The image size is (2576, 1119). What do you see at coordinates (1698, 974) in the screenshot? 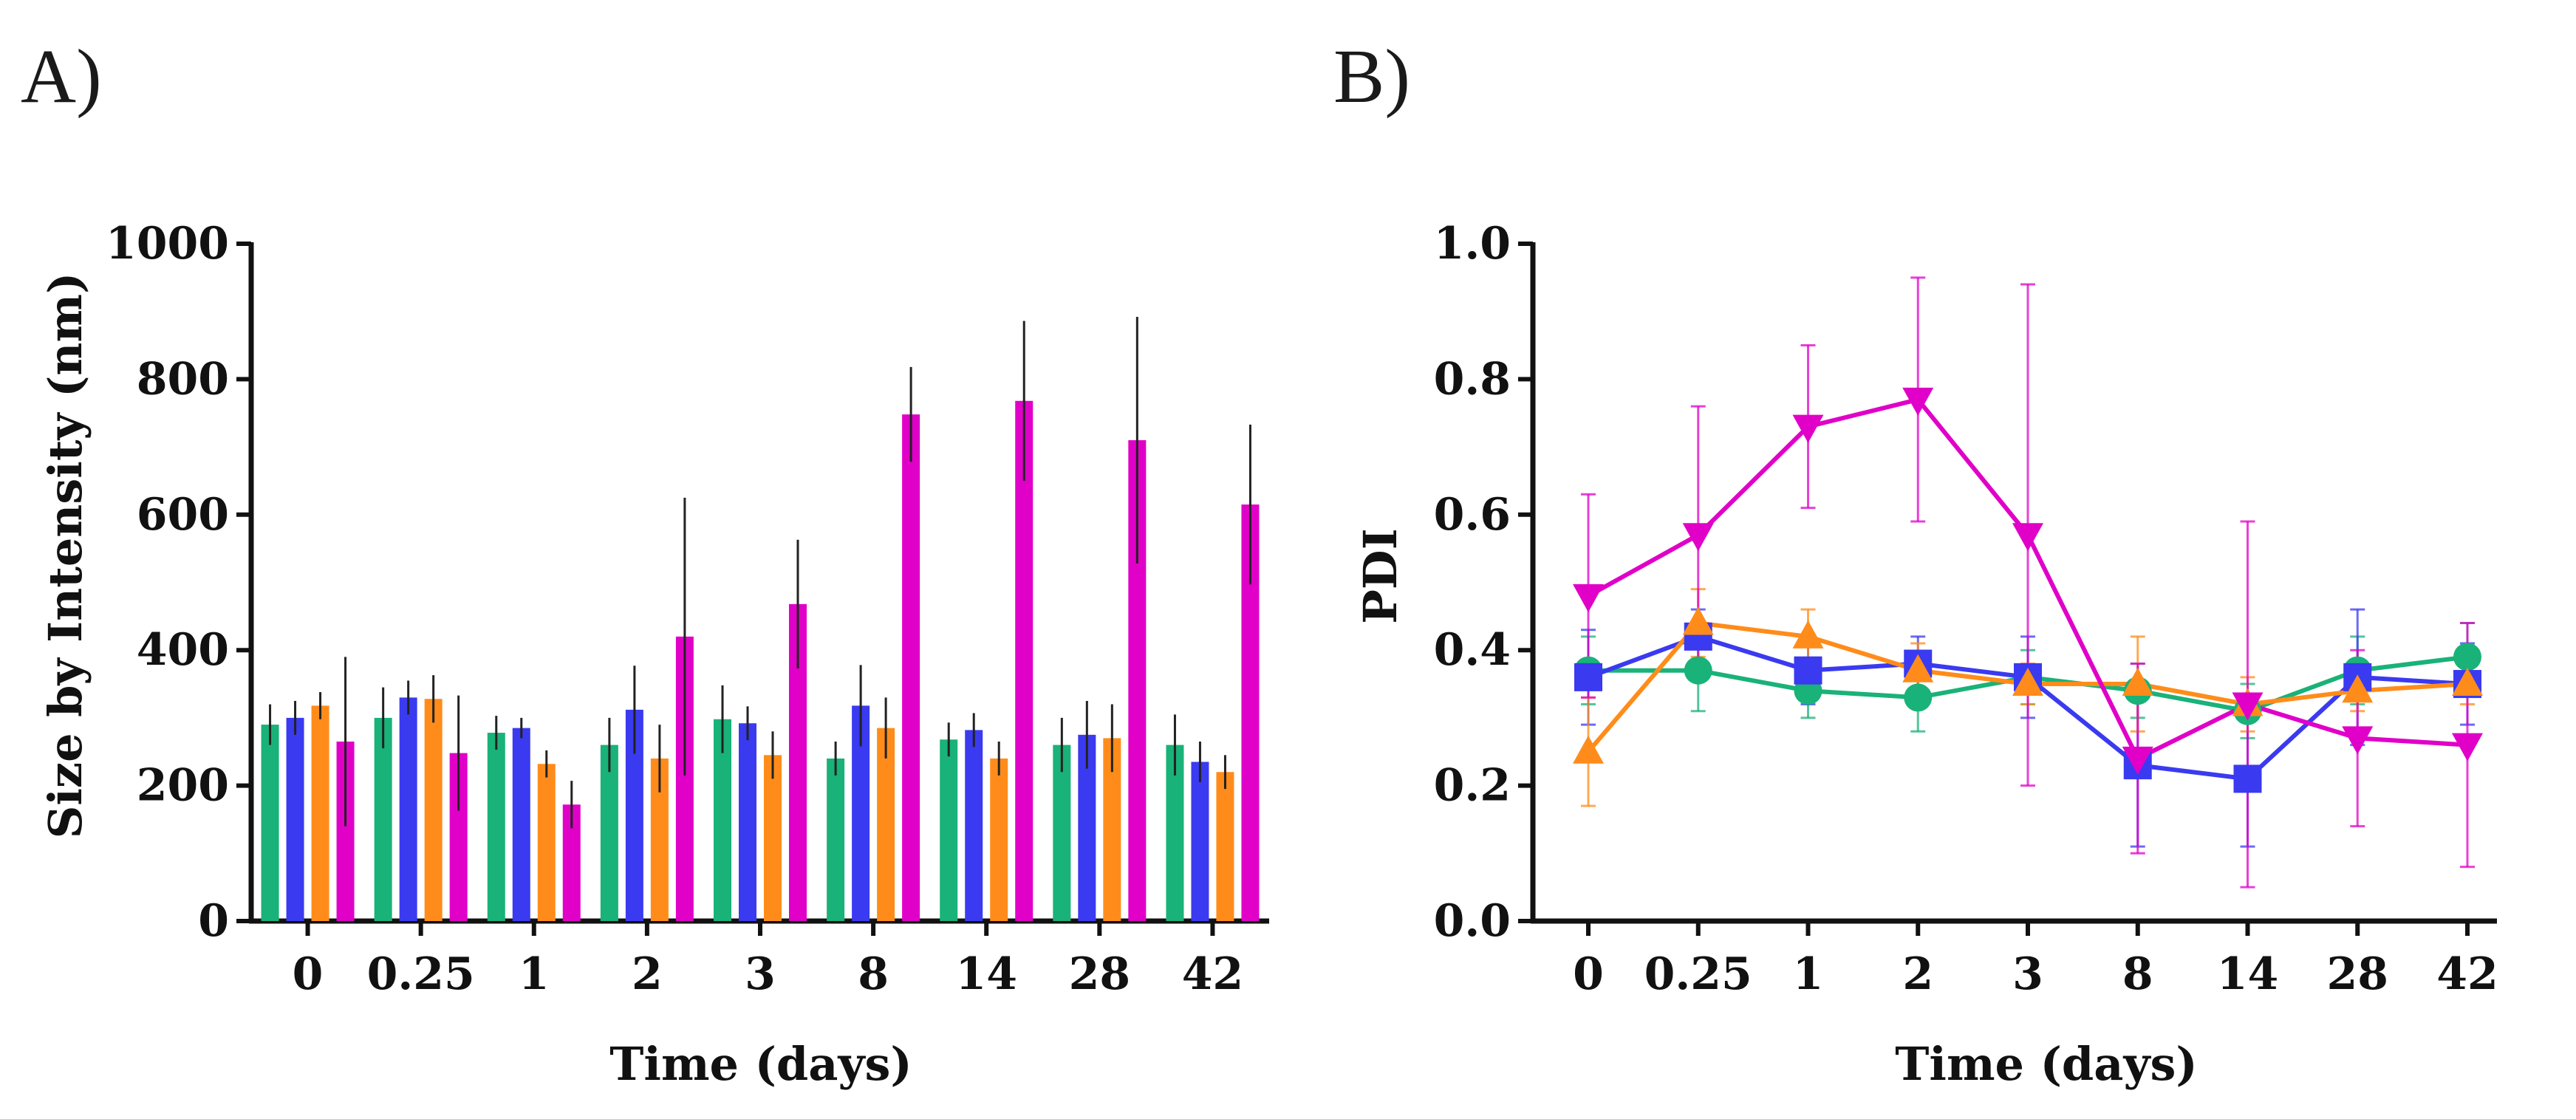
I see `panel-b-x-tick-label: 0.25` at bounding box center [1698, 974].